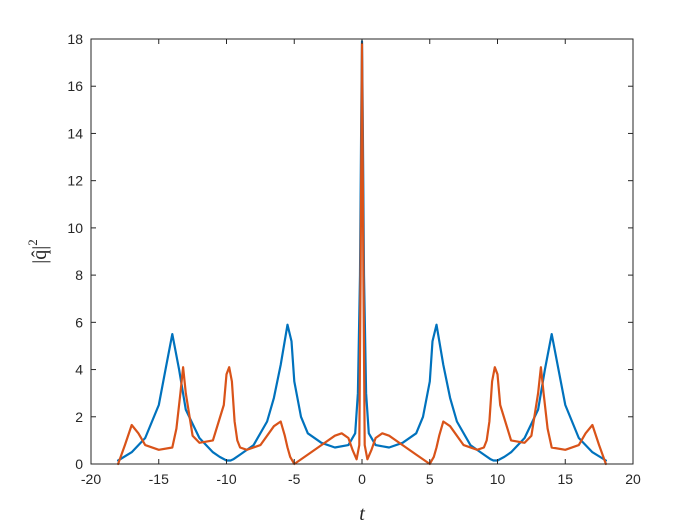 The height and width of the screenshot is (525, 700). Describe the element at coordinates (498, 479) in the screenshot. I see `x-tick-label: 10` at that location.